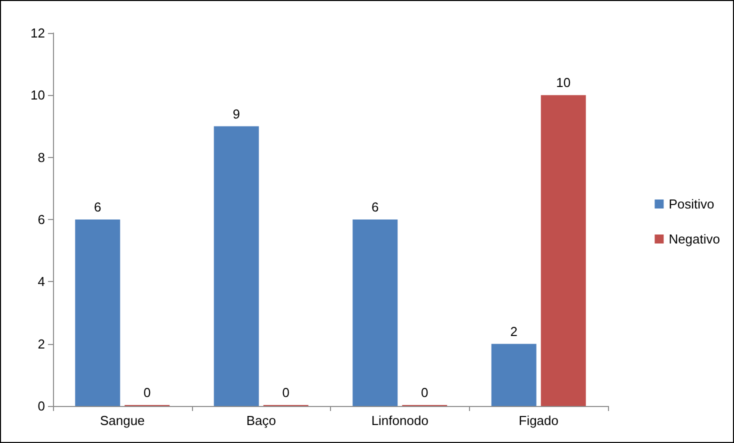 This screenshot has width=734, height=443. What do you see at coordinates (236, 114) in the screenshot?
I see `data-label: 9` at bounding box center [236, 114].